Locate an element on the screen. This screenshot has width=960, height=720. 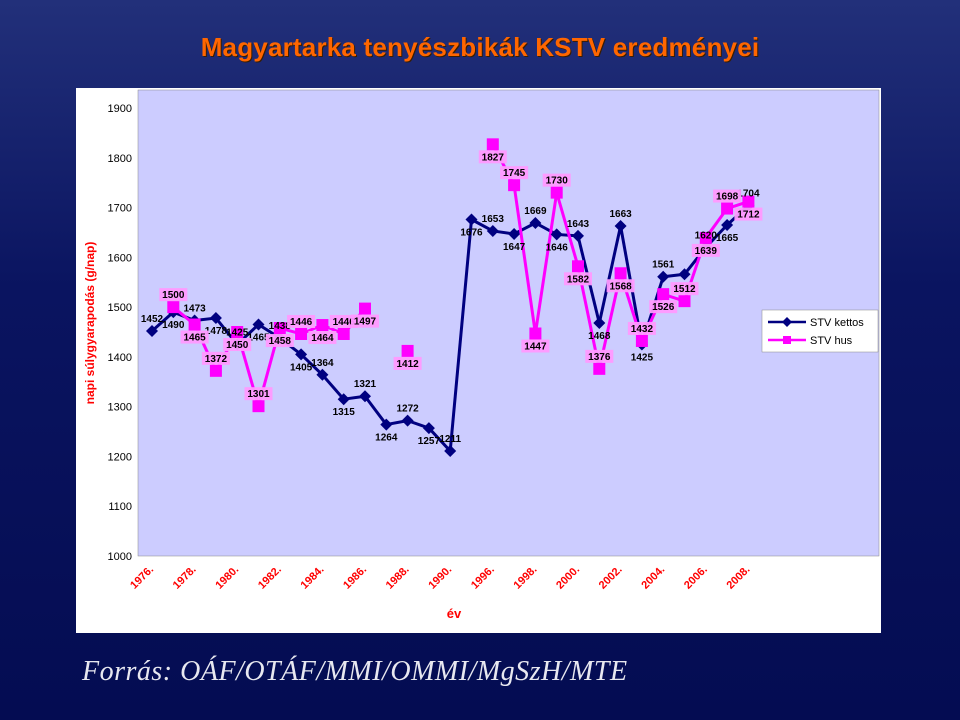
data-label: 1512 is located at coordinates (684, 289).